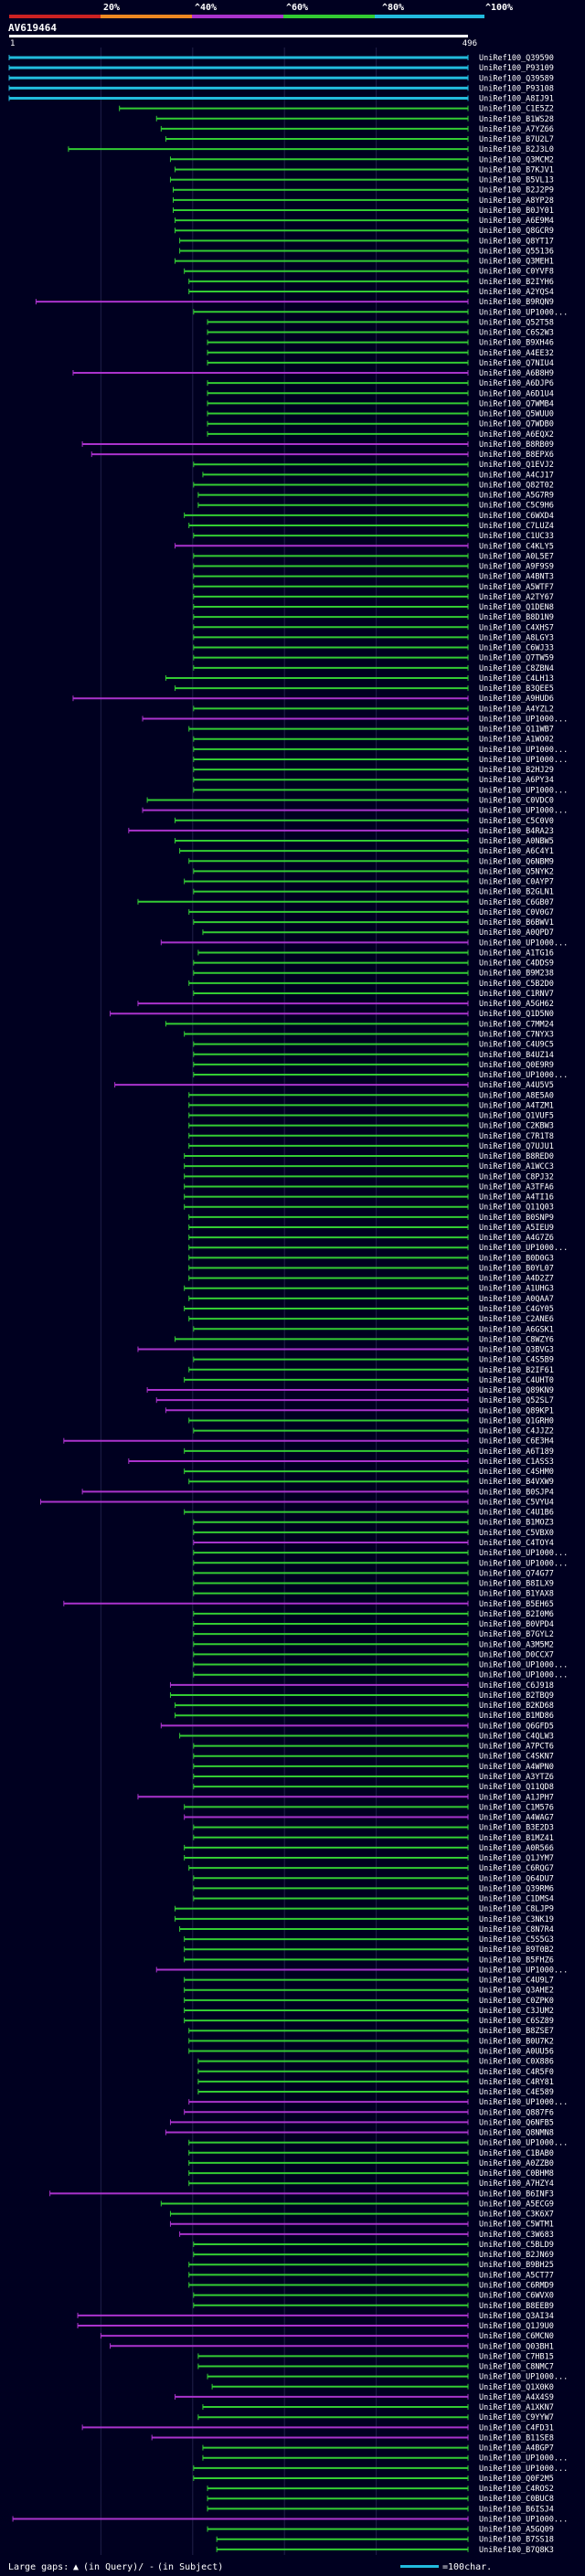  I want to click on hit-row: UniRef100_A4G7Z6, so click(371, 1238).